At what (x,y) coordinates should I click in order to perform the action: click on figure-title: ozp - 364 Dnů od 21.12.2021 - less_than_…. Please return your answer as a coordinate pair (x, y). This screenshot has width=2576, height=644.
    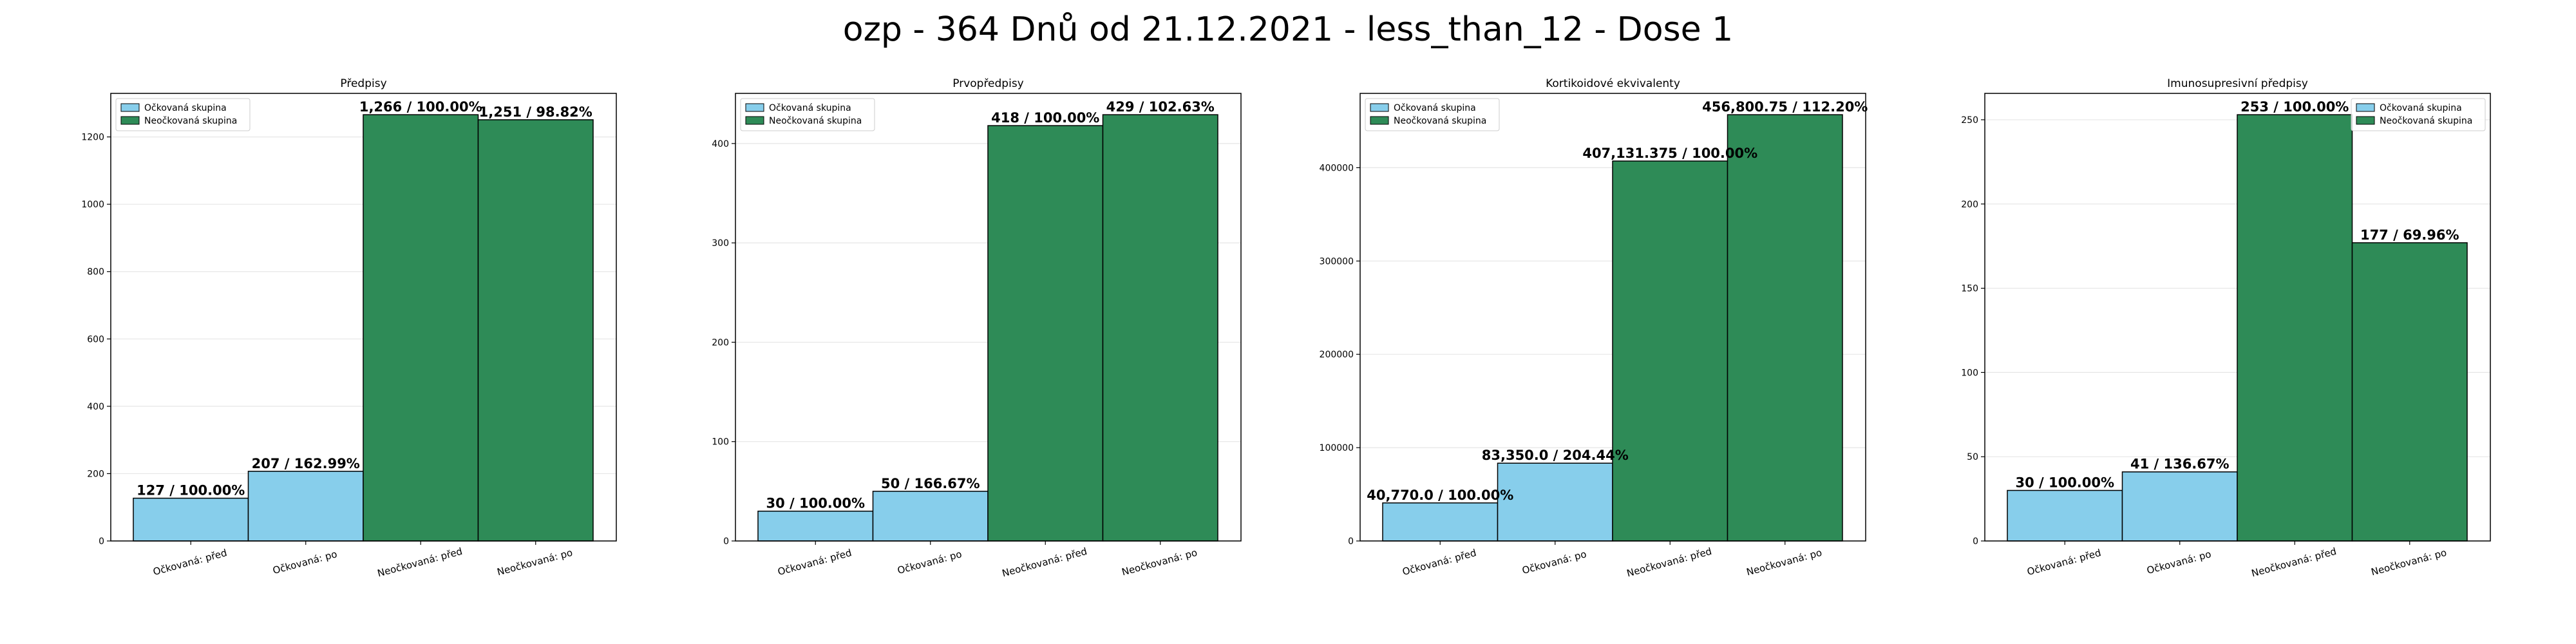
    Looking at the image, I should click on (1288, 30).